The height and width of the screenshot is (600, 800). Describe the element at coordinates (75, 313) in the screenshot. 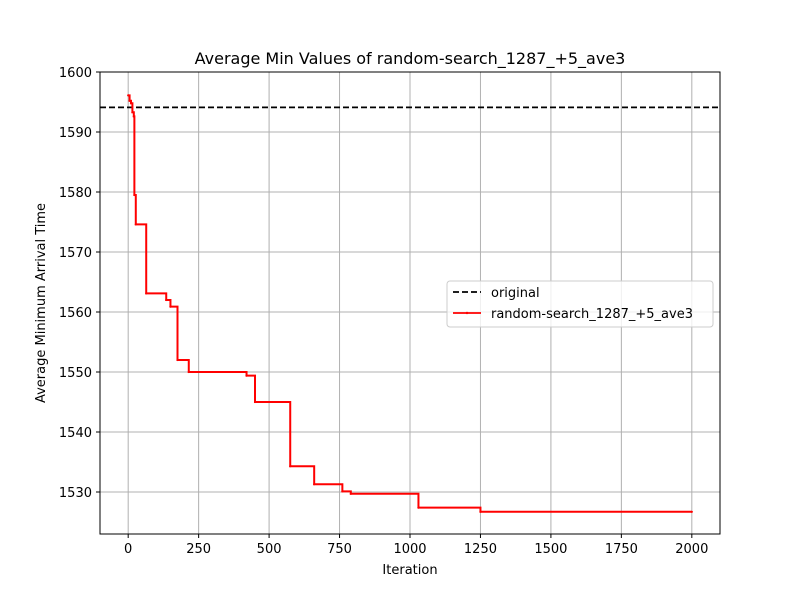

I see `y-tick-label: 1560` at that location.